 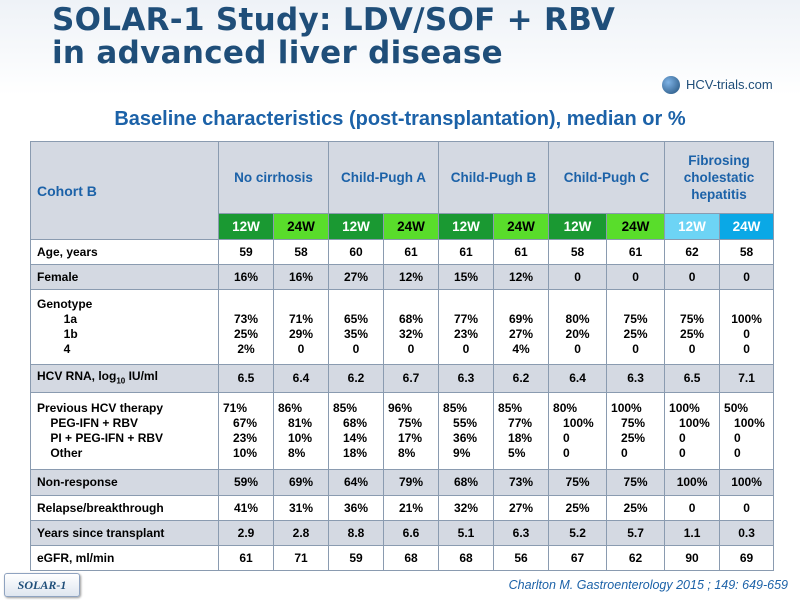 What do you see at coordinates (356, 482) in the screenshot?
I see `table-cell: 64%` at bounding box center [356, 482].